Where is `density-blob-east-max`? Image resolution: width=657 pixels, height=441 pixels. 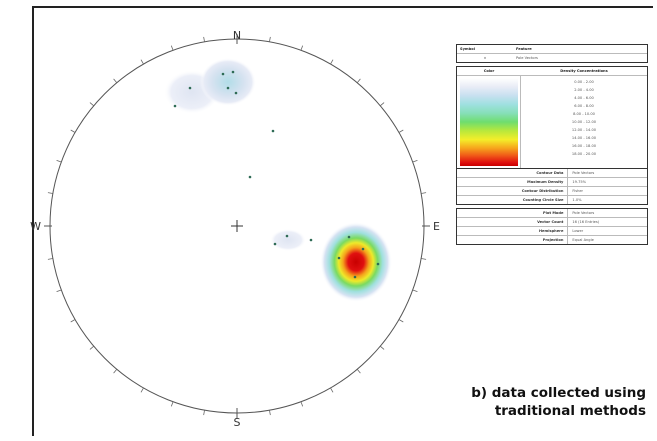
density-blob-east-max is located at coordinates (356, 262).